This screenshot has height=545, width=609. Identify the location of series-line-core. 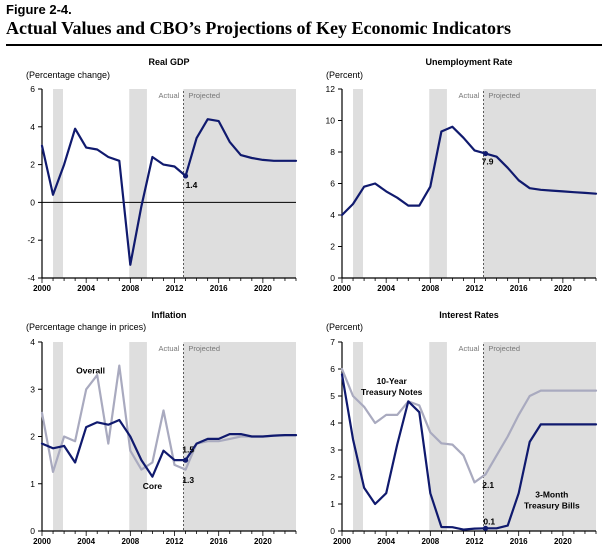
(169, 448).